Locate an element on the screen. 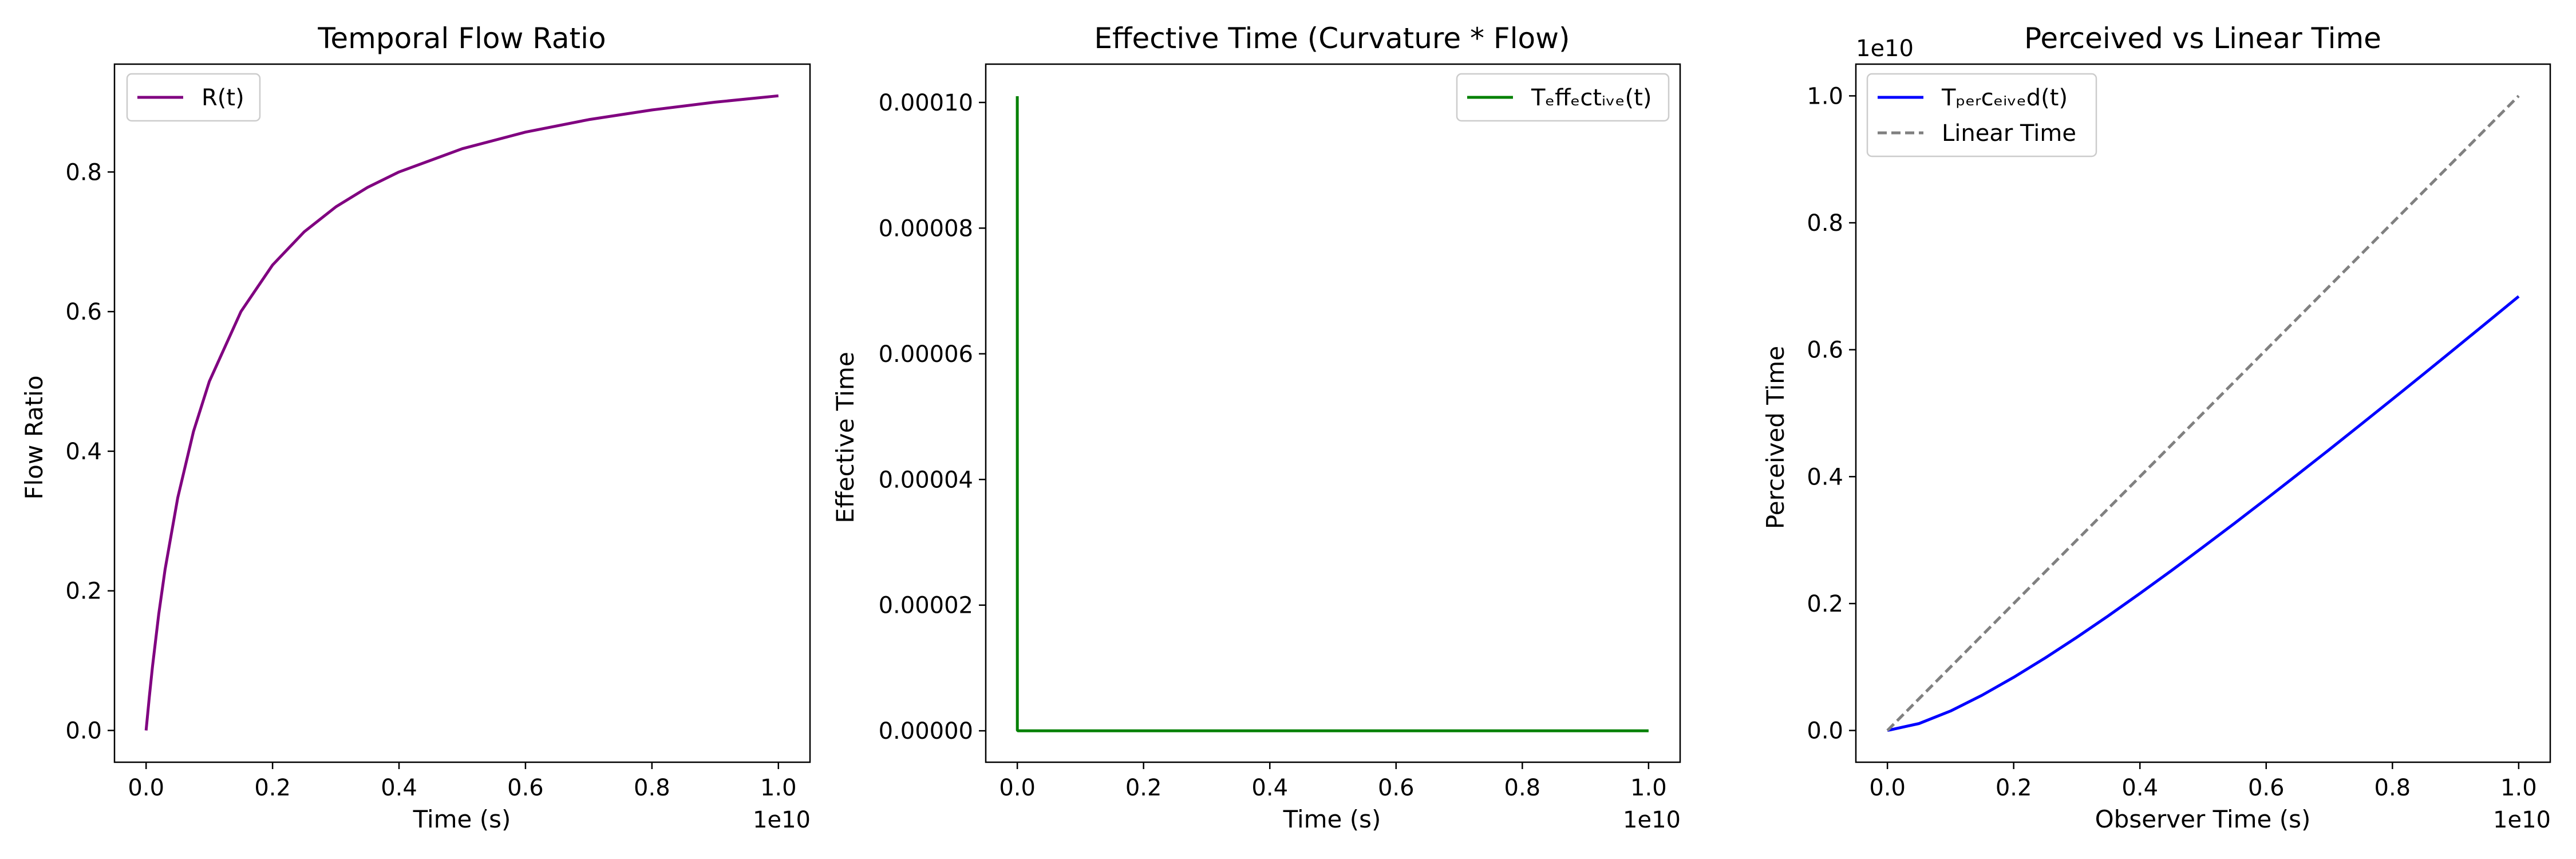 The height and width of the screenshot is (859, 2576). y-tick-label: 1.0 is located at coordinates (1825, 96).